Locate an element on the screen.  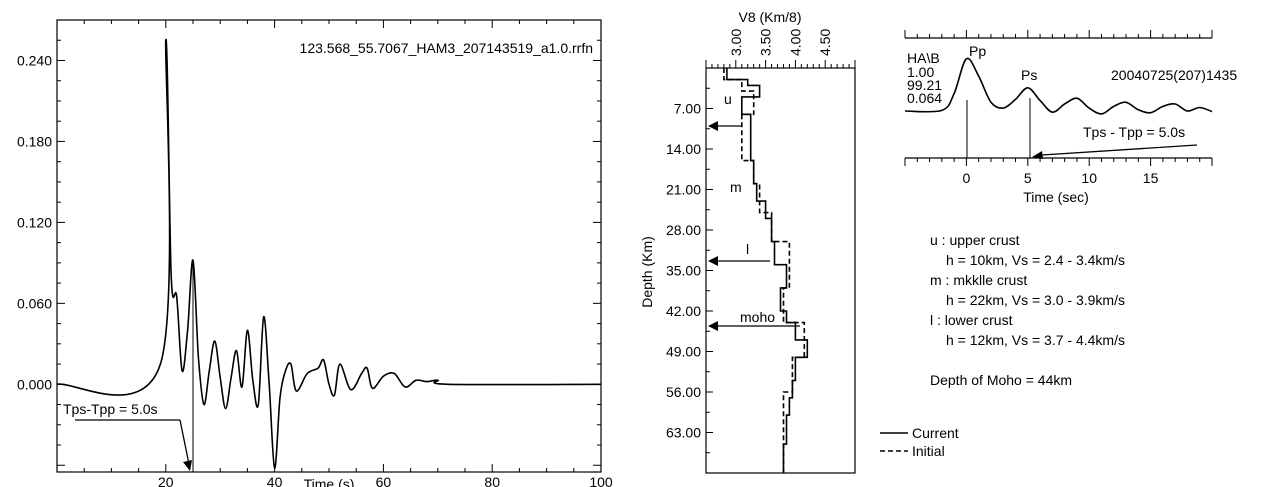
layer-label-m: m is located at coordinates (736, 187).